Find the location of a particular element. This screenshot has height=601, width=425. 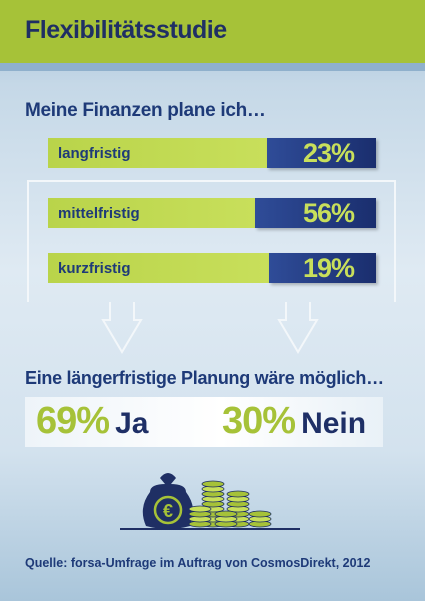

bar-label: kurzfristig is located at coordinates (94, 268).